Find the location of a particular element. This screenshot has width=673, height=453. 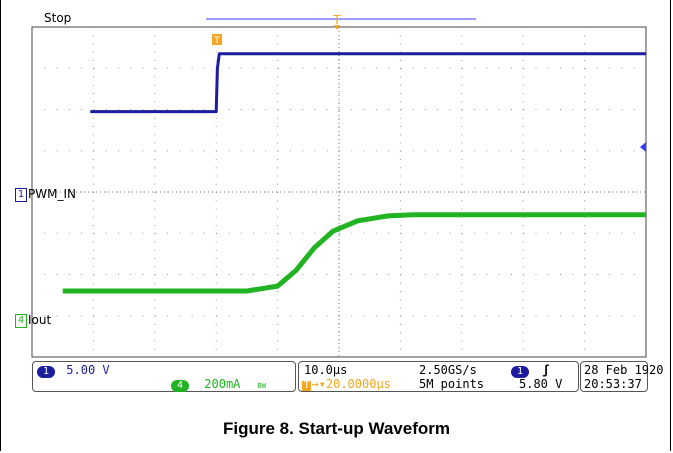

time: 20:53:37 is located at coordinates (613, 384).